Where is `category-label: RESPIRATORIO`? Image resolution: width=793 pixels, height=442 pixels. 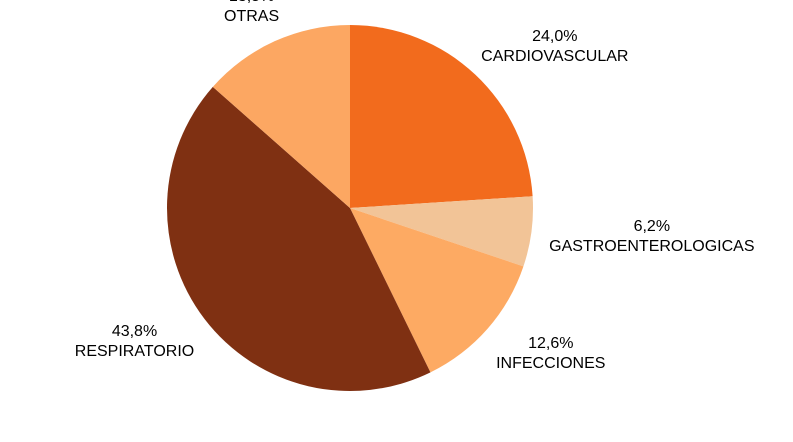
category-label: RESPIRATORIO is located at coordinates (134, 351).